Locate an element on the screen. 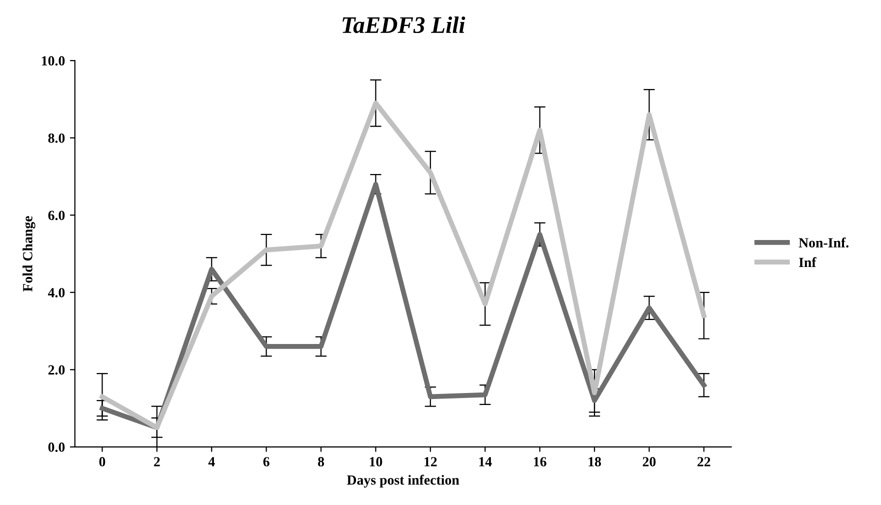 The height and width of the screenshot is (505, 881). x-tick-label: 14 is located at coordinates (485, 461).